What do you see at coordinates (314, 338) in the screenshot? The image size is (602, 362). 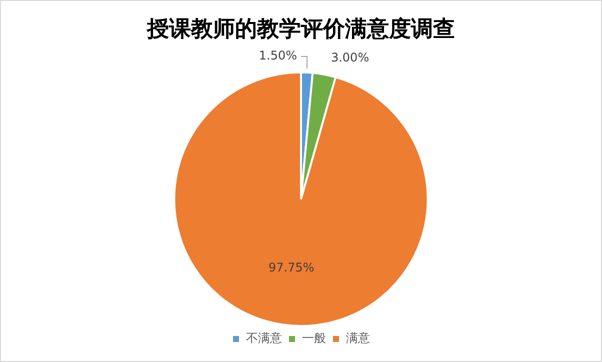 I see `legend-label: 一般` at bounding box center [314, 338].